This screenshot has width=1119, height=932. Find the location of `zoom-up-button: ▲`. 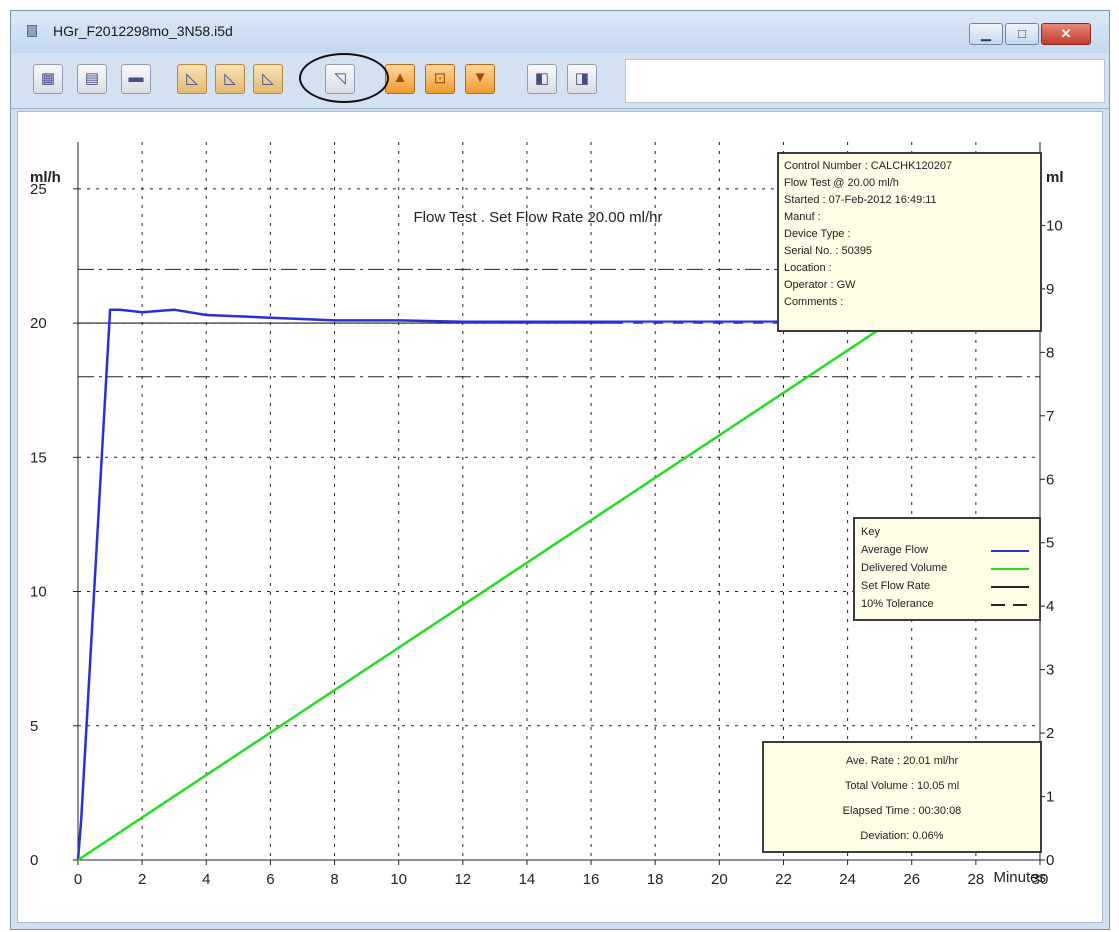

zoom-up-button: ▲ is located at coordinates (400, 79).